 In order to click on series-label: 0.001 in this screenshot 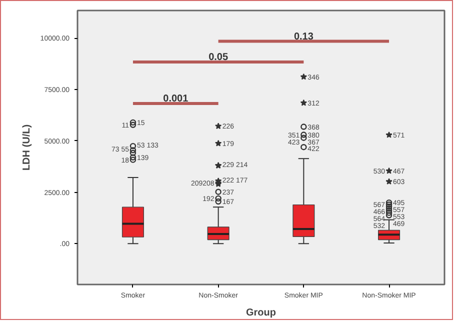, I will do `click(176, 99)`.